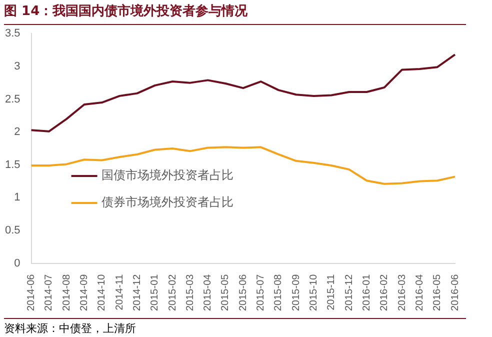  Describe the element at coordinates (172, 293) in the screenshot. I see `x-tick-label: 2015-02` at that location.